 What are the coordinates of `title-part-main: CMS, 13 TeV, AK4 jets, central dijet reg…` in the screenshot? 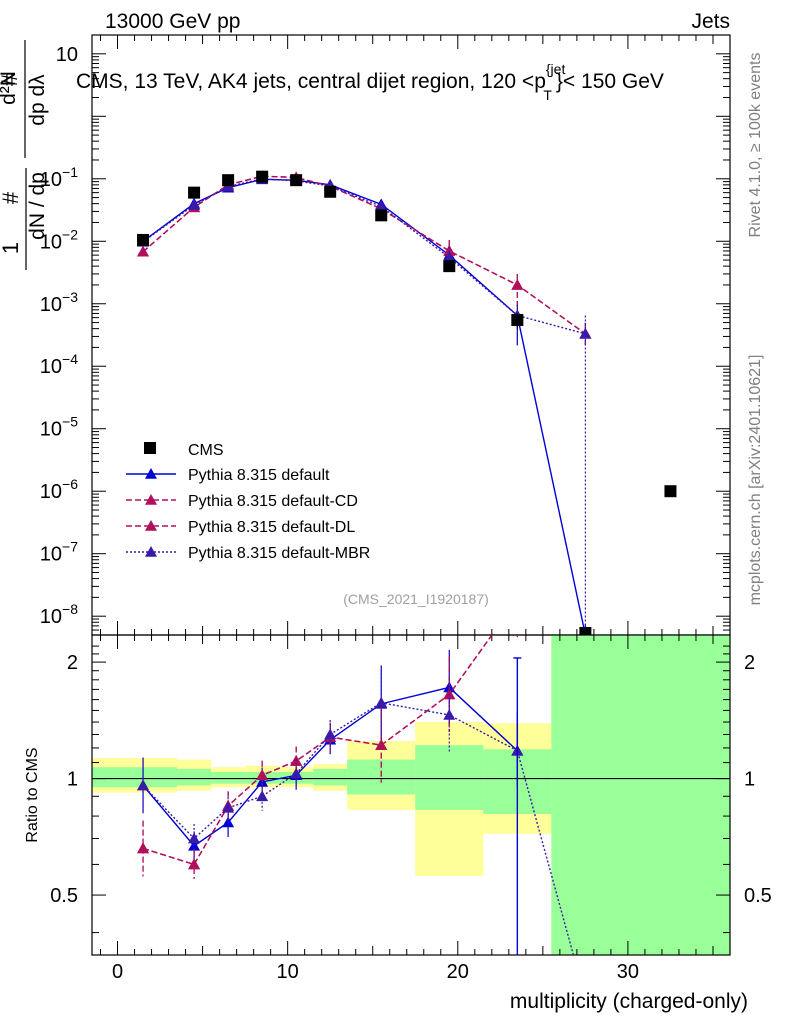 It's located at (311, 81).